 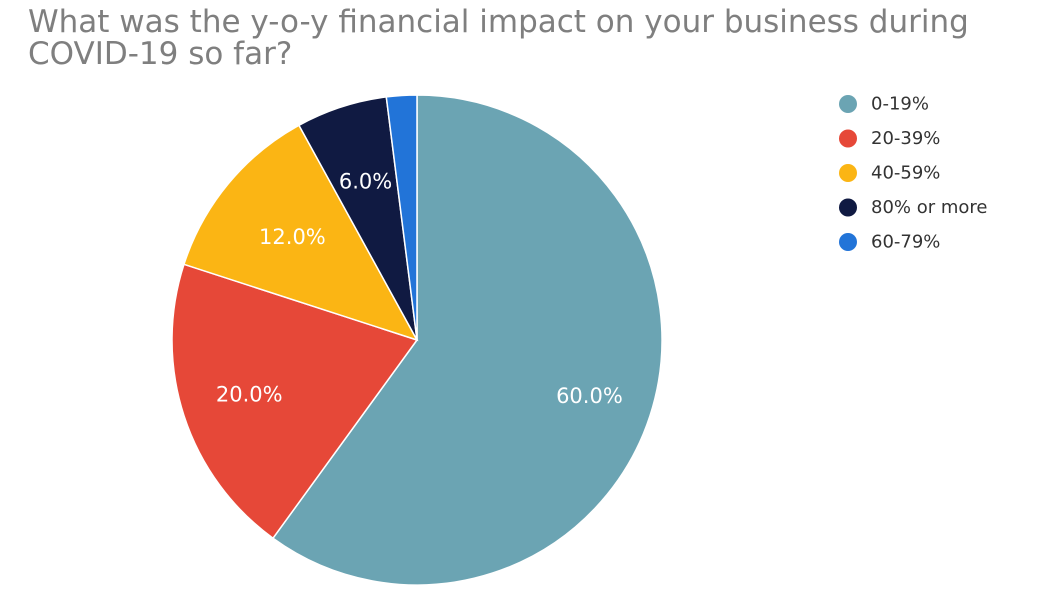 I want to click on pie-slice-20-39pct, so click(x=295, y=401).